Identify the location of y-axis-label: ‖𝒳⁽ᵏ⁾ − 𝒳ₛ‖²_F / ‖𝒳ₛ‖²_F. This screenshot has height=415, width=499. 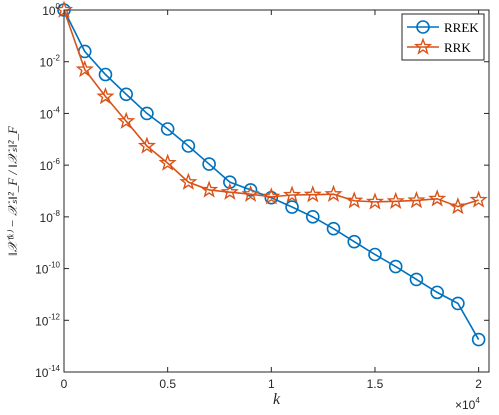
(12, 190).